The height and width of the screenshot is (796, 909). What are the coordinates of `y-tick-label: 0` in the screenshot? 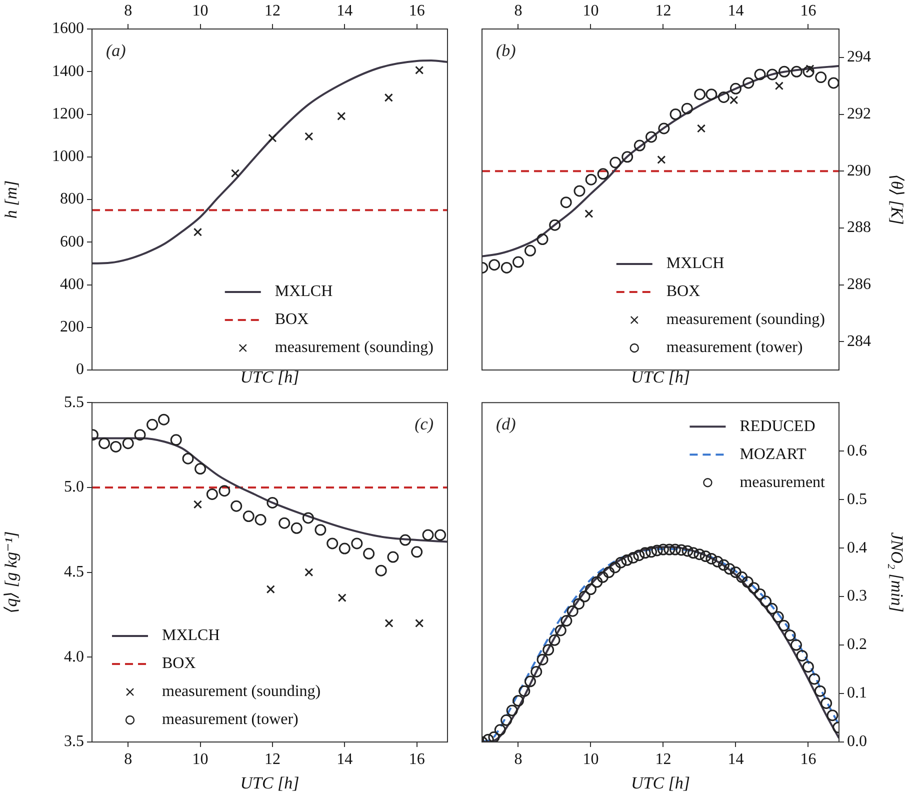 It's located at (80, 369).